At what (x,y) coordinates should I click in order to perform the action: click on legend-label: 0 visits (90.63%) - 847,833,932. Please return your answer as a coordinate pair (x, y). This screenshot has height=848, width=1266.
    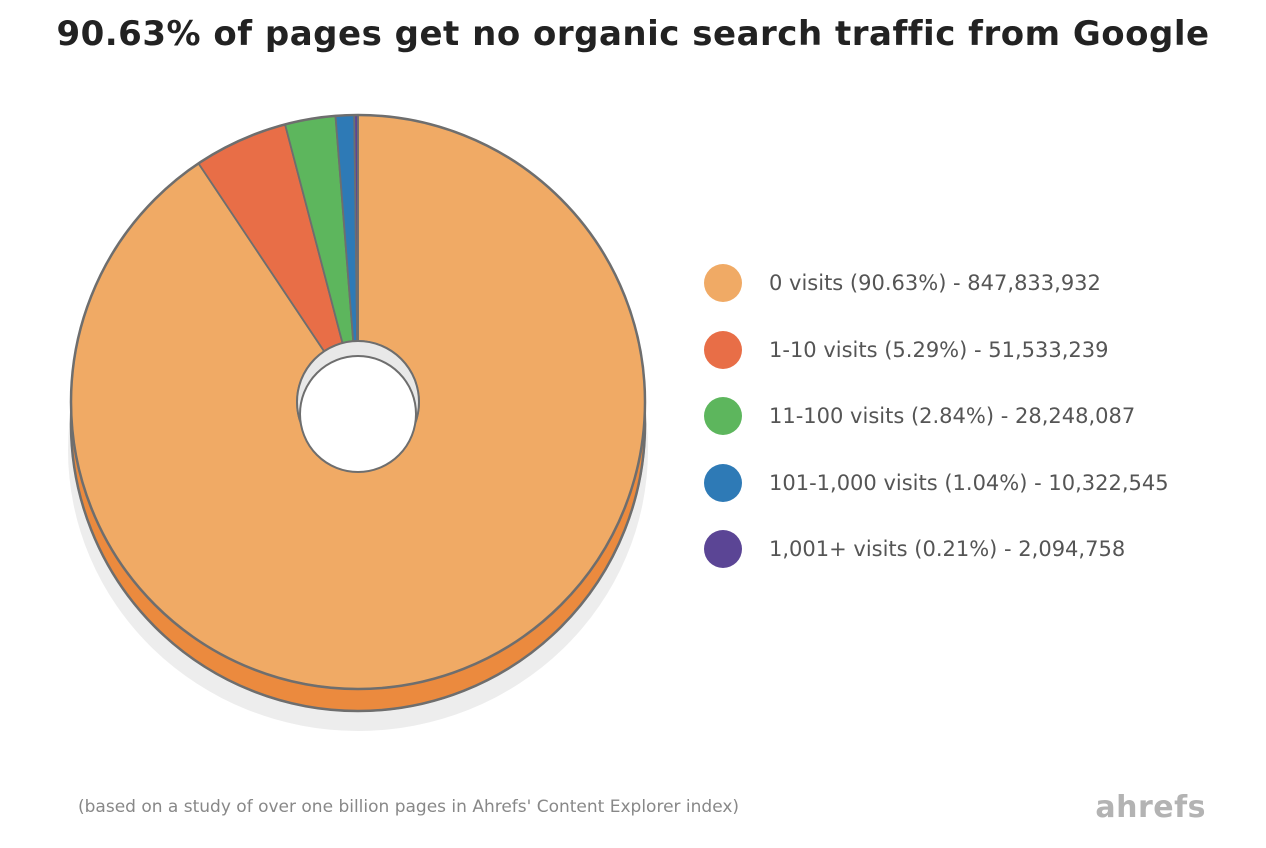
    Looking at the image, I should click on (935, 283).